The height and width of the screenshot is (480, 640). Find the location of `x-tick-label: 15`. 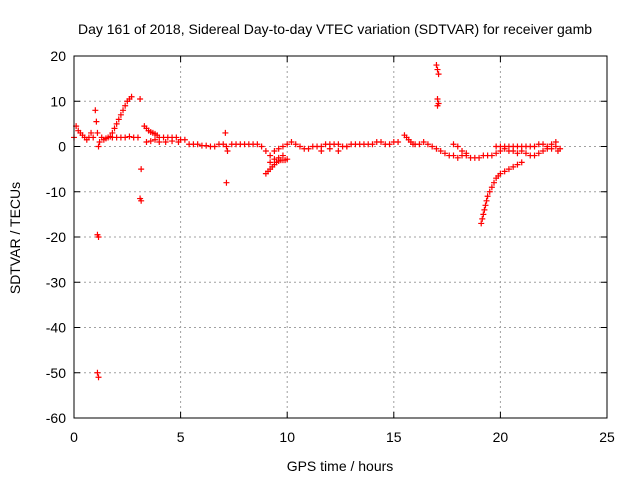

x-tick-label: 15 is located at coordinates (394, 437).